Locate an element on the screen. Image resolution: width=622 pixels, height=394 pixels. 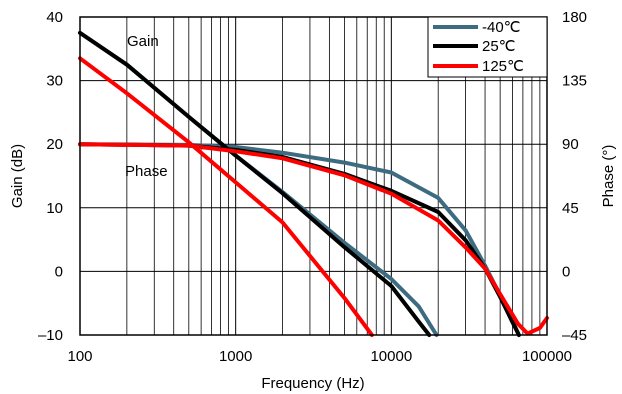
y-tick-label: 0 is located at coordinates (59, 271).